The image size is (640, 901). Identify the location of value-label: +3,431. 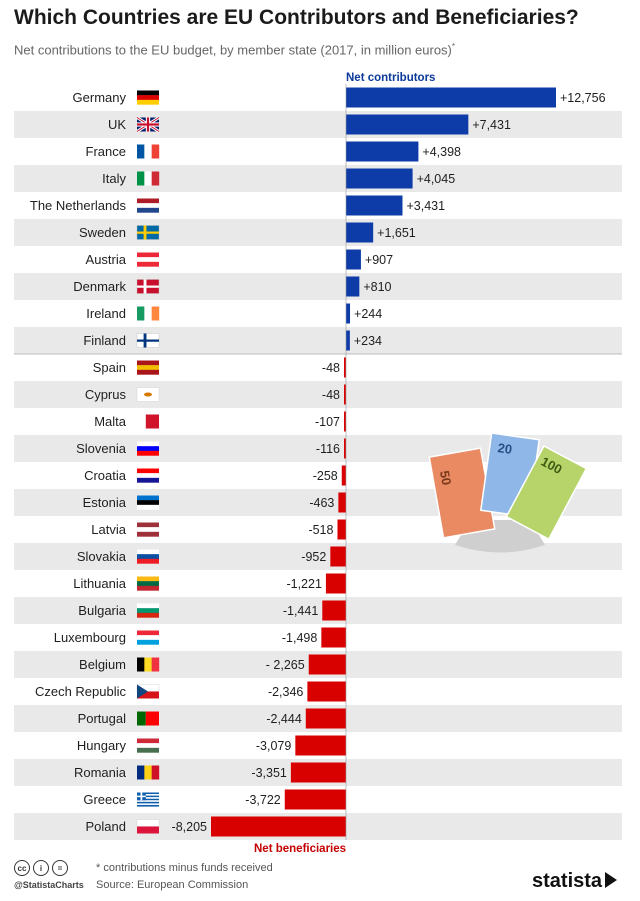
(425, 206).